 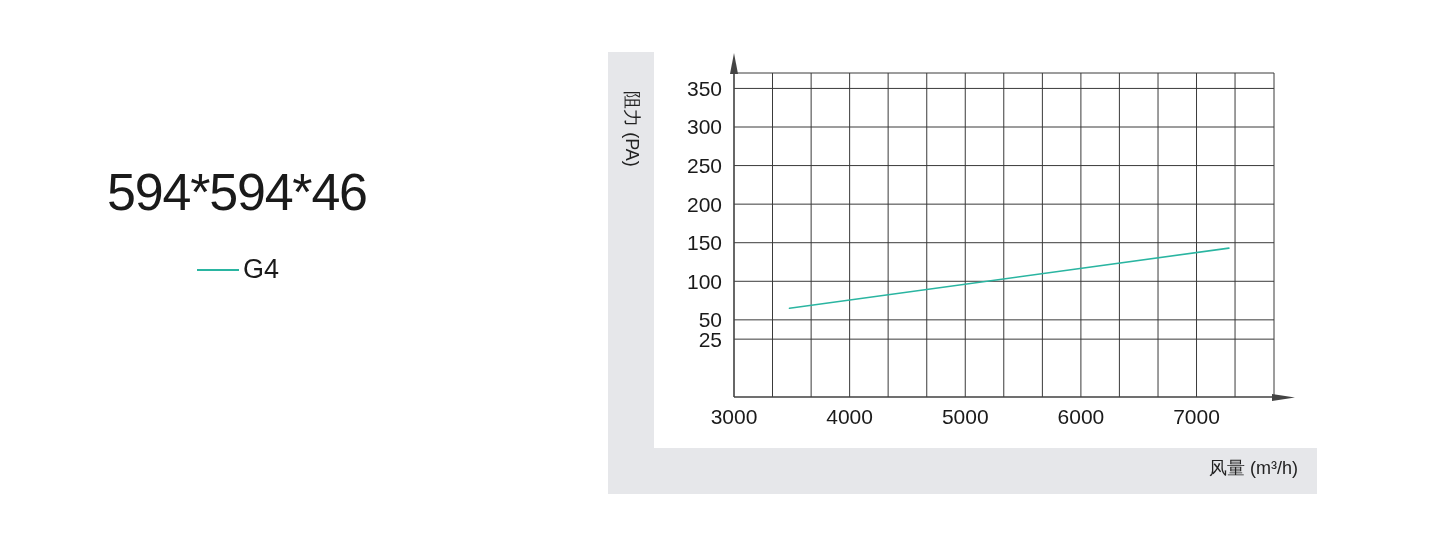 What do you see at coordinates (1196, 416) in the screenshot?
I see `x-tick-label: 7000` at bounding box center [1196, 416].